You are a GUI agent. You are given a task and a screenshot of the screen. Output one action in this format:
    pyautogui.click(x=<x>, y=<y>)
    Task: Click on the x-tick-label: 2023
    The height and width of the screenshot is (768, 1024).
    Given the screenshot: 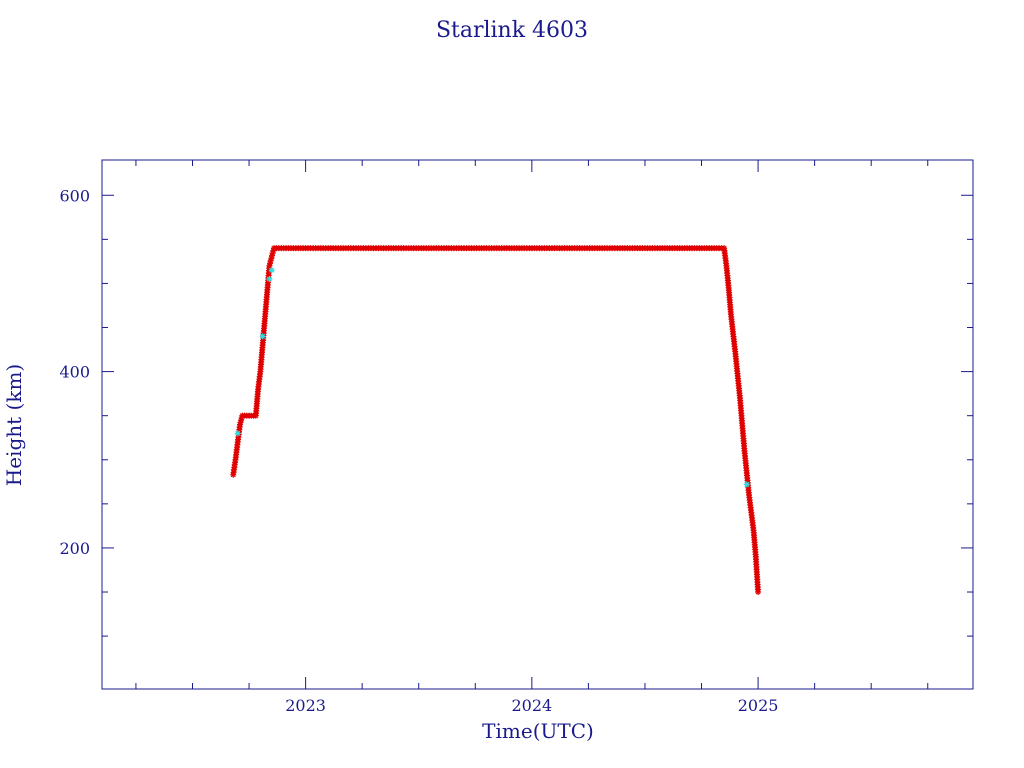 What is the action you would take?
    pyautogui.click(x=305, y=705)
    